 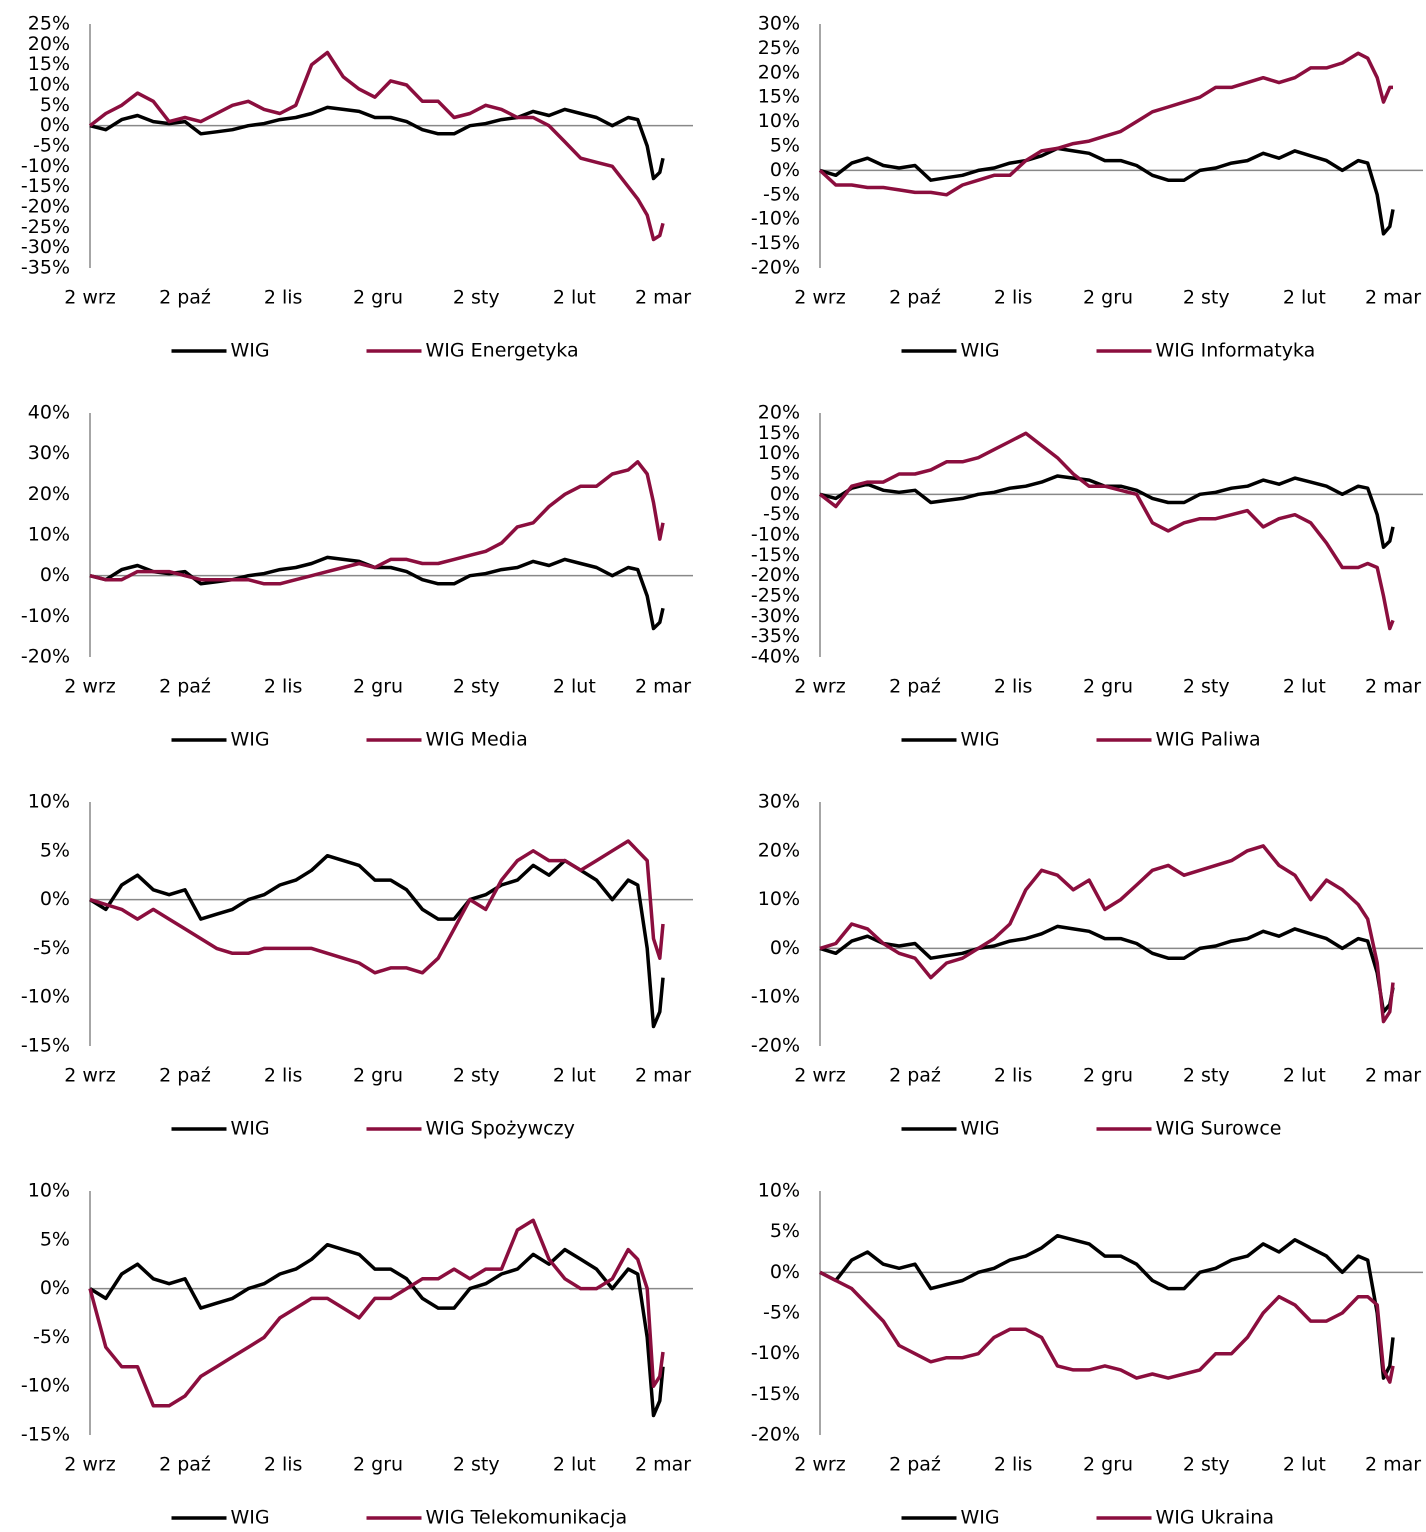 I want to click on legend-label: WIG Ukraina, so click(x=1215, y=1518).